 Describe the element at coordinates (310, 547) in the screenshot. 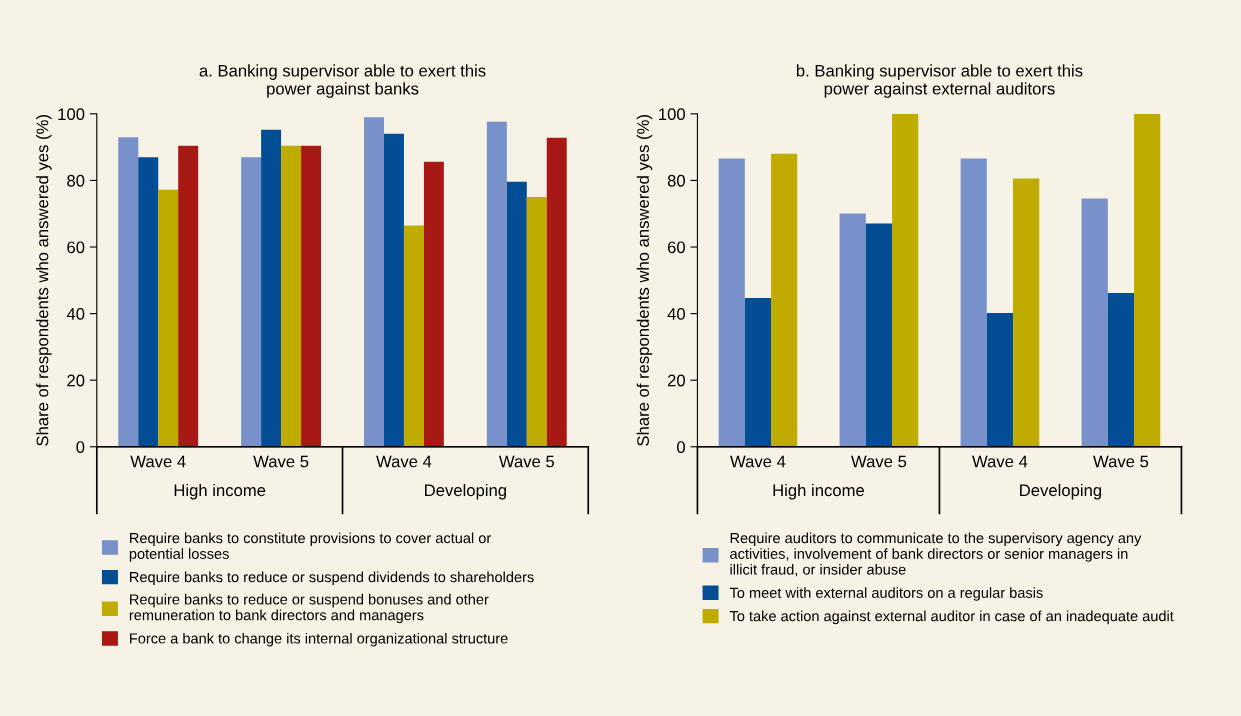

I see `legend-label: Require banks to constitute provisions to cover actual or potential losses` at that location.